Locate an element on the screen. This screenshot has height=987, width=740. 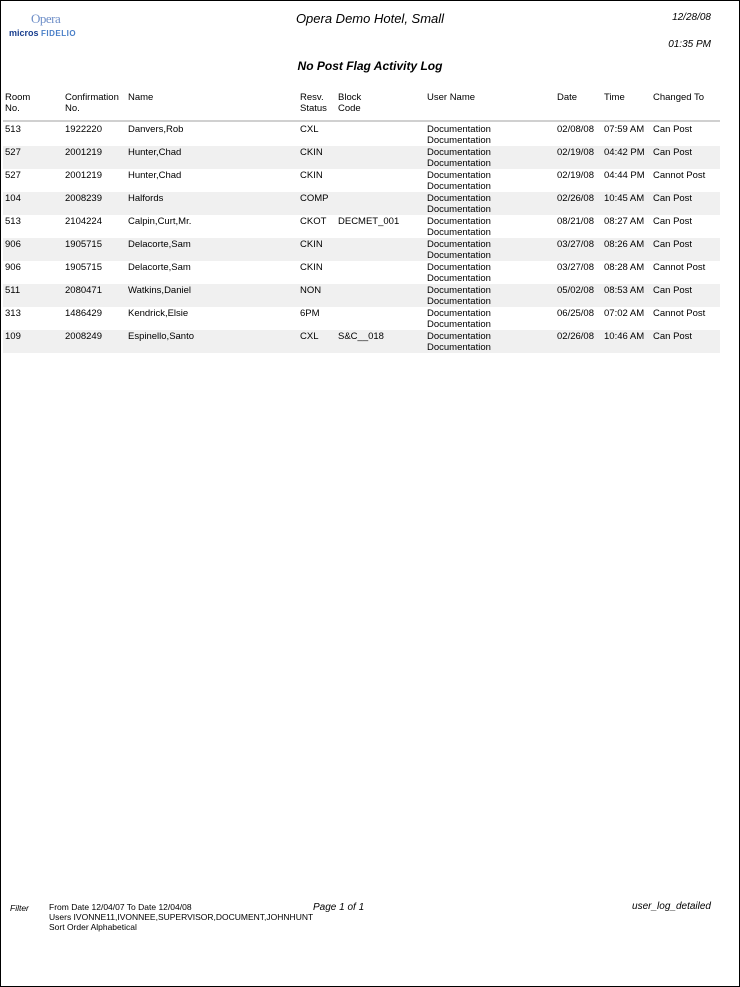
cell-guest-name: Watkins,Daniel is located at coordinates (160, 290).